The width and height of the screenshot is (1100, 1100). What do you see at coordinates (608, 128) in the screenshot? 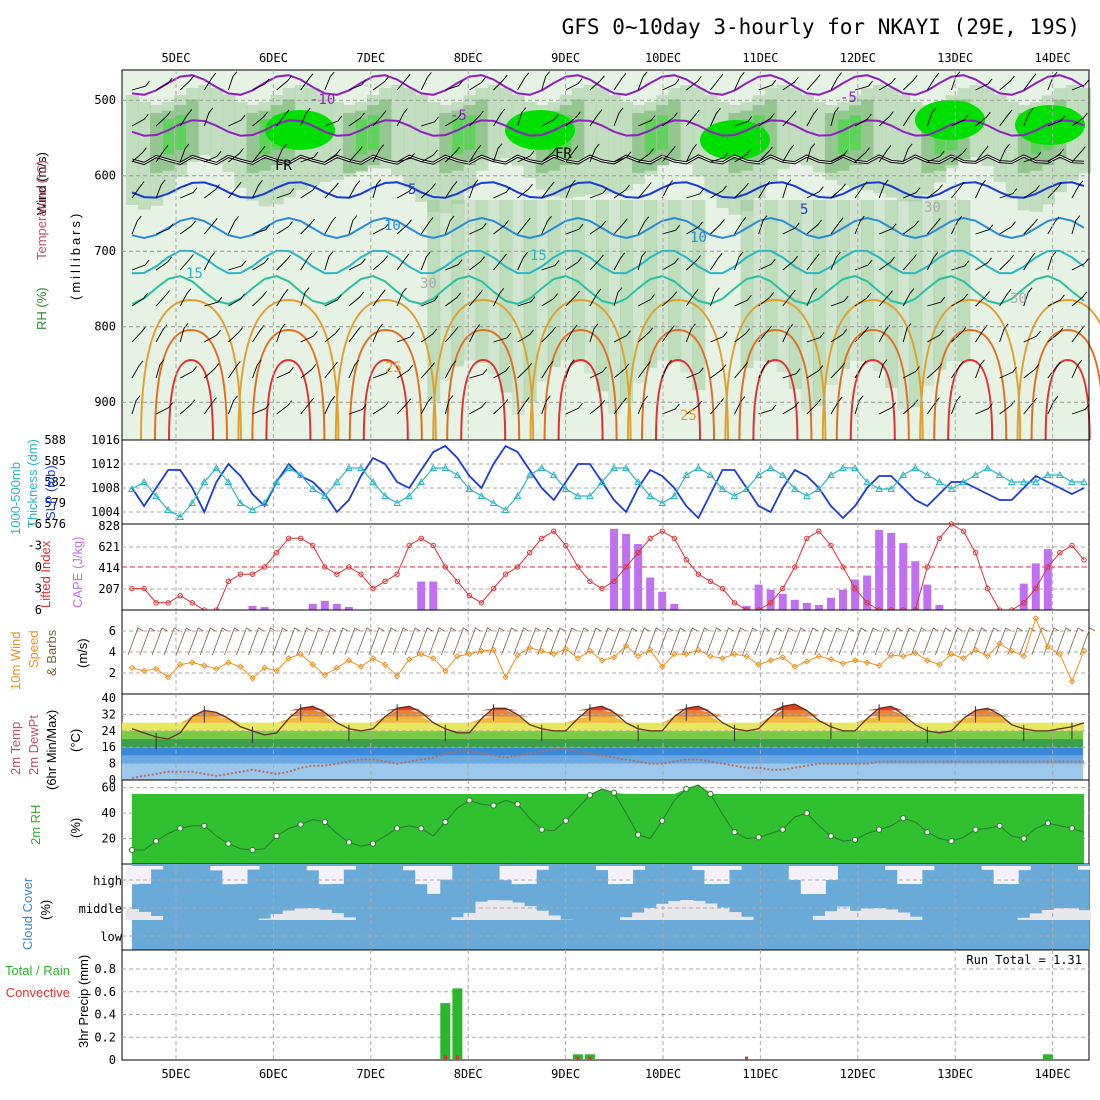
I see `contour-line` at bounding box center [608, 128].